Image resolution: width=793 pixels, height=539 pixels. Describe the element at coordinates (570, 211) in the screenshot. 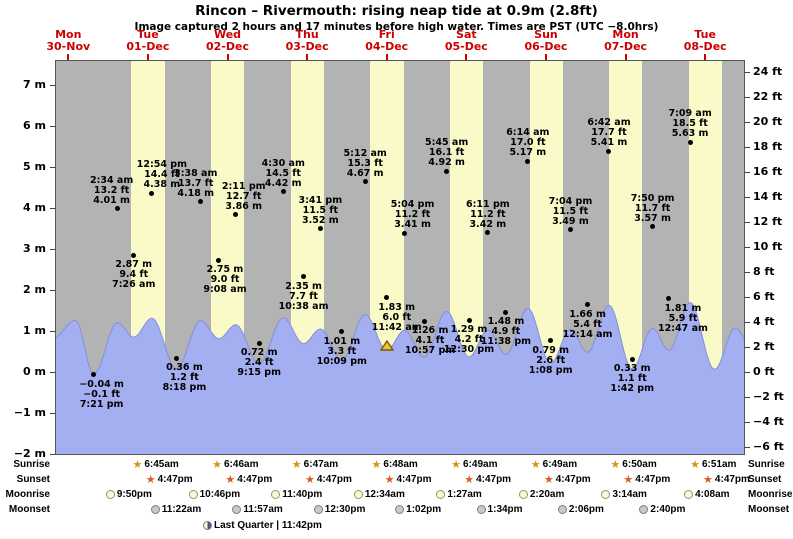

I see `tide-point-label: 7:04 pm 11.5 ft 3.49 m` at that location.